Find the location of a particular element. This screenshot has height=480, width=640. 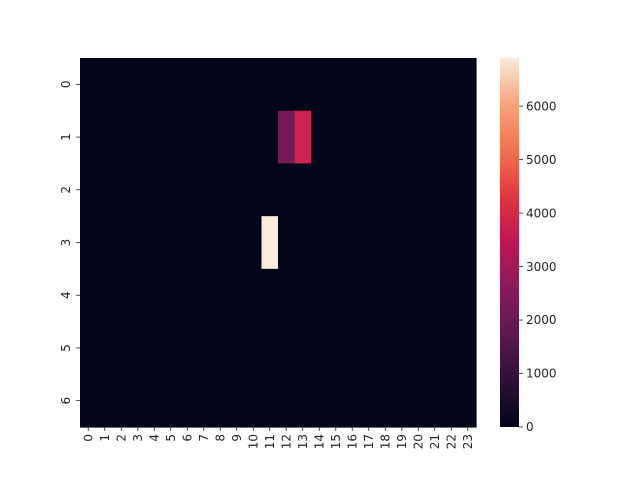

column-tick-label: 15 is located at coordinates (336, 441).